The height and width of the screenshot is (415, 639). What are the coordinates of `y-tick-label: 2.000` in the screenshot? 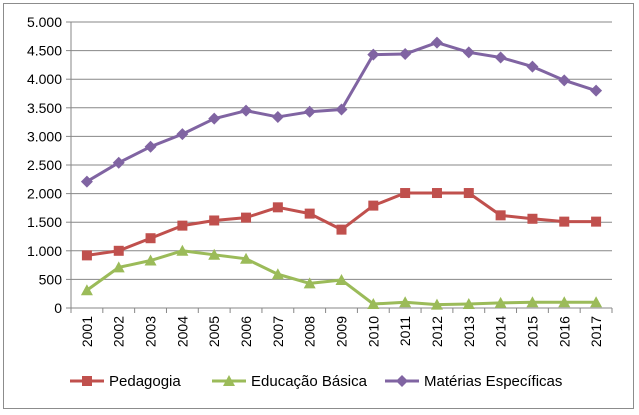 It's located at (44, 194).